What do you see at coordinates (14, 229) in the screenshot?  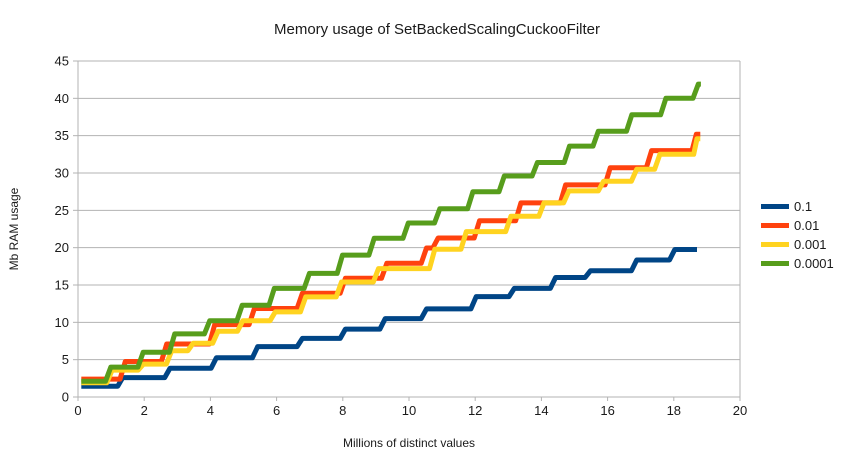 I see `y-axis-title: Mb RAM usage` at bounding box center [14, 229].